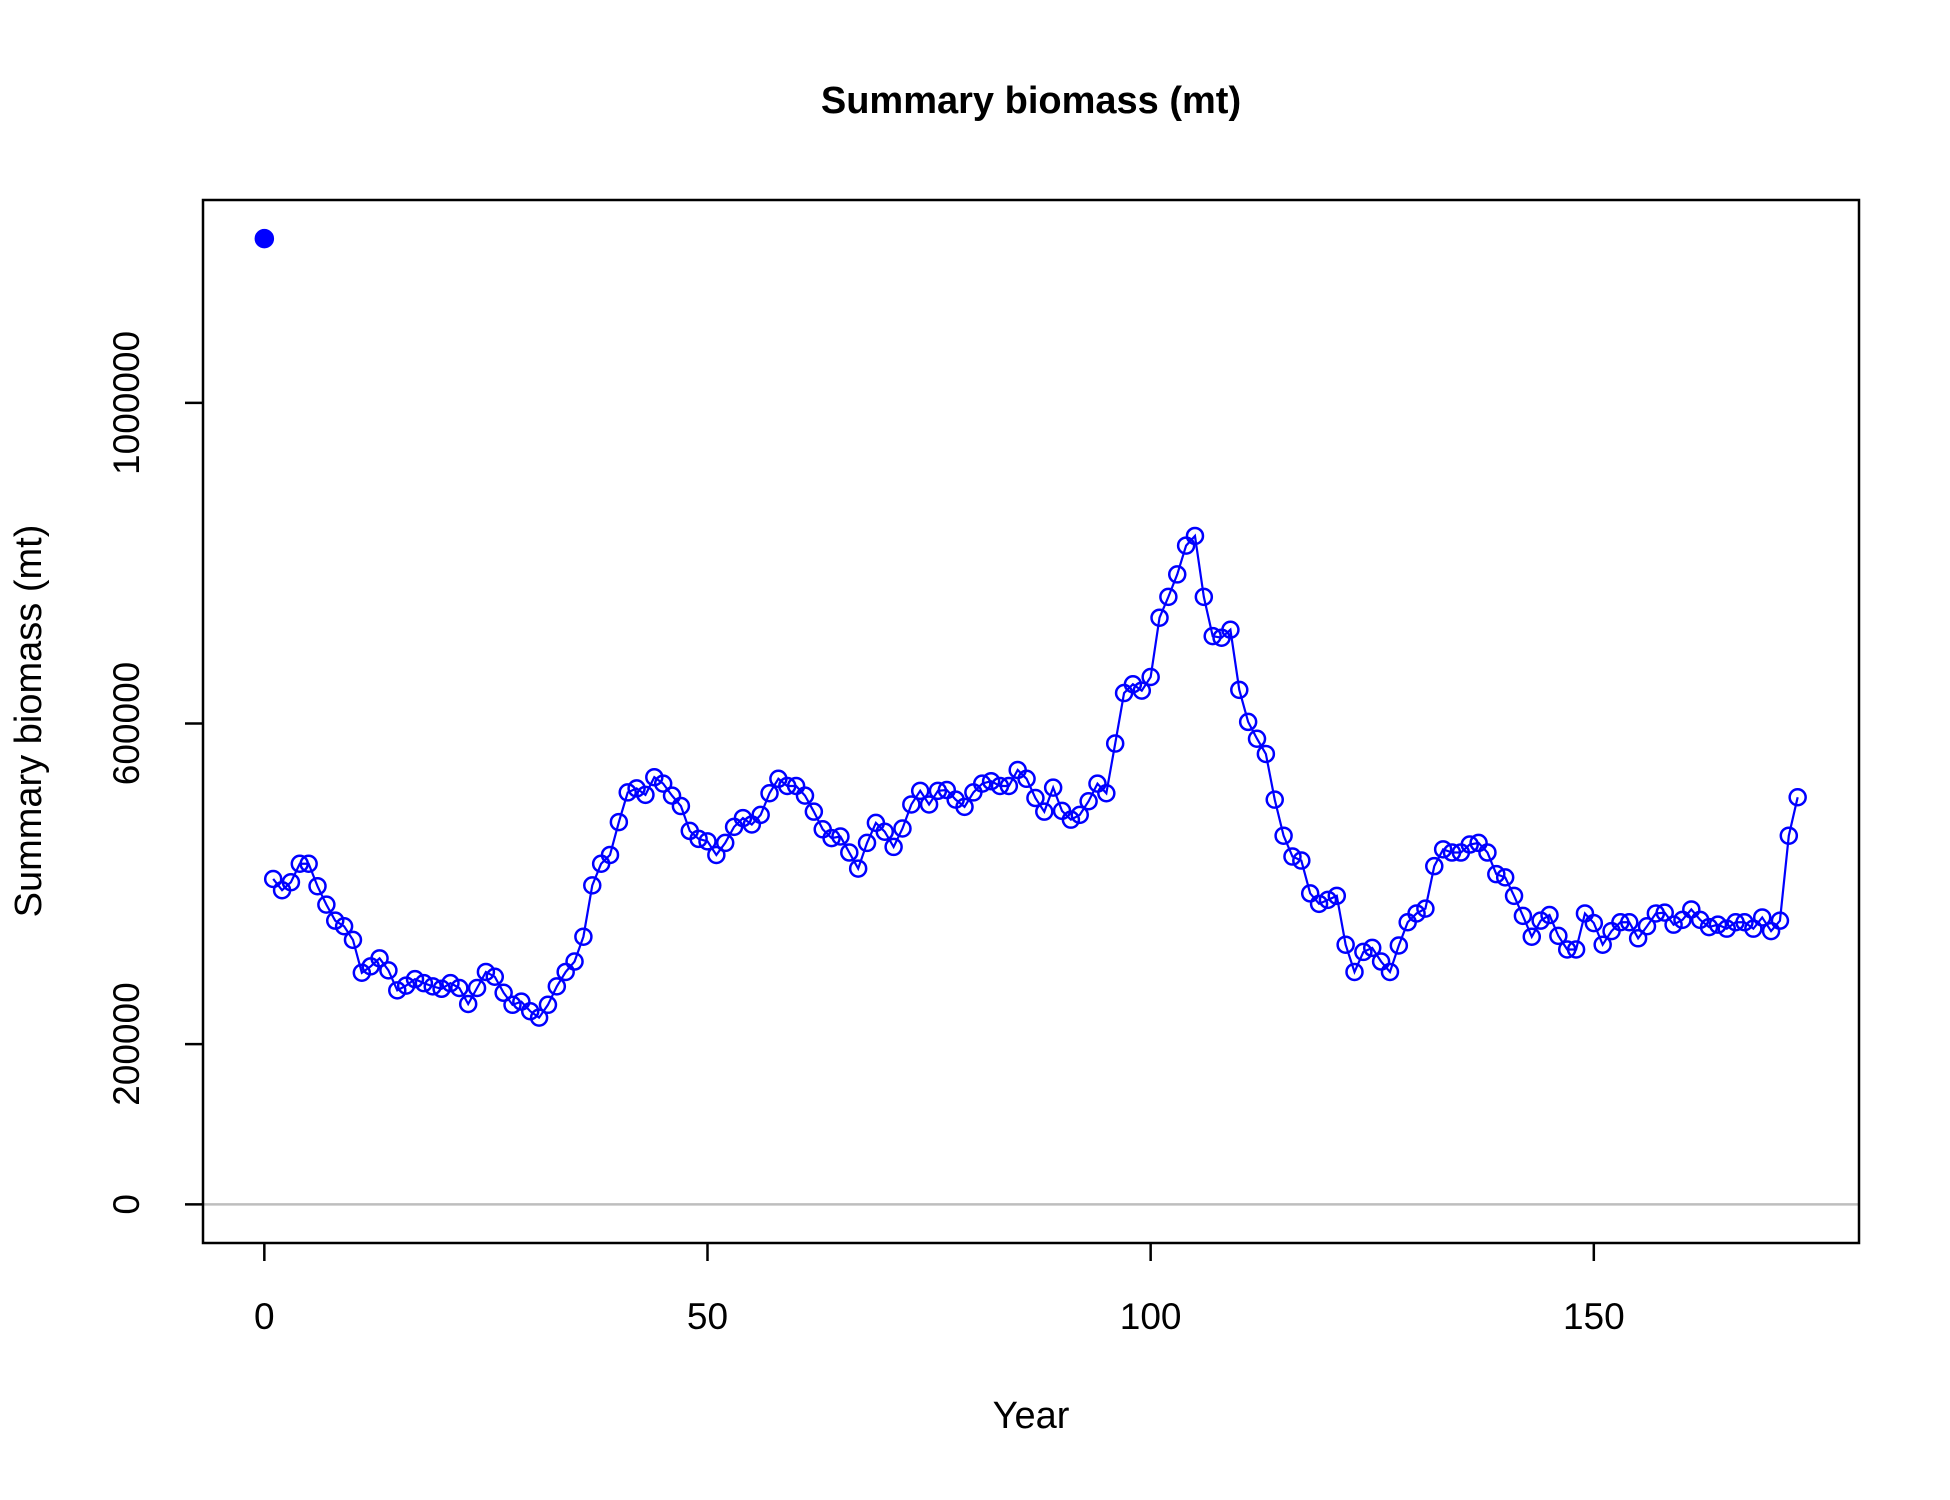 Image resolution: width=1950 pixels, height=1500 pixels. I want to click on y-tick-label: 200000, so click(126, 1043).